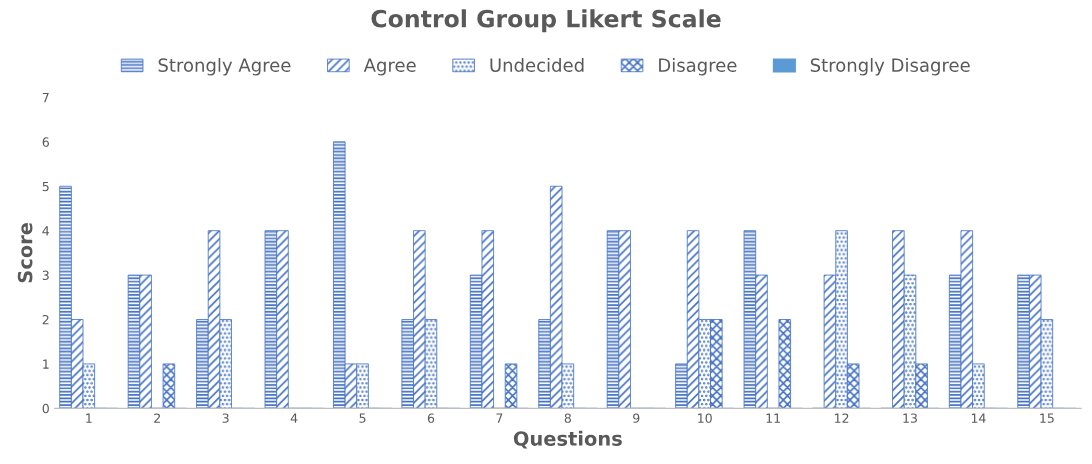 The width and height of the screenshot is (1092, 464). I want to click on legend-label: Disagree, so click(698, 67).